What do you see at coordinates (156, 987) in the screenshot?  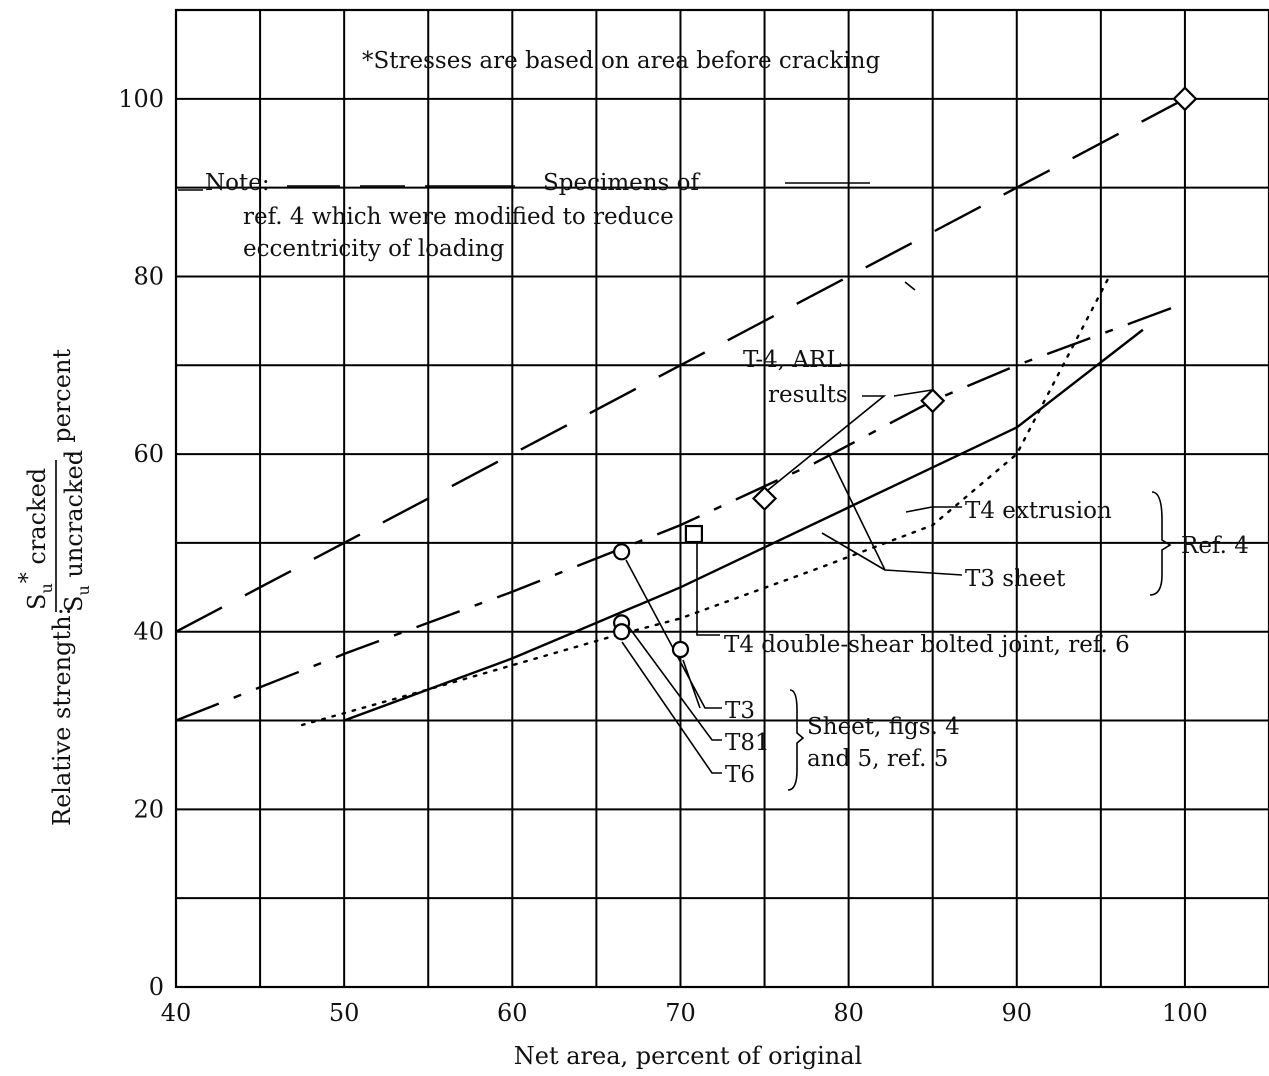 I see `y-tick-label: 0` at bounding box center [156, 987].